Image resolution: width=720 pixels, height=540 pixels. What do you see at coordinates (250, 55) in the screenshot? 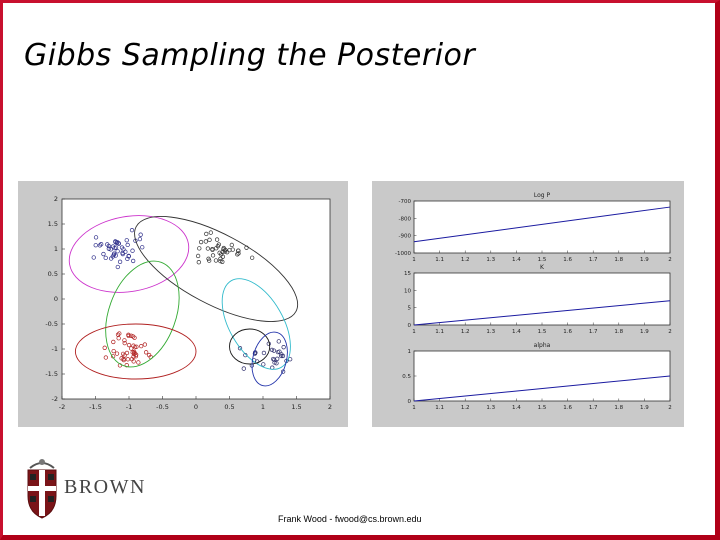
I see `slide-title: Gibbs Sampling the Posterior` at bounding box center [250, 55].